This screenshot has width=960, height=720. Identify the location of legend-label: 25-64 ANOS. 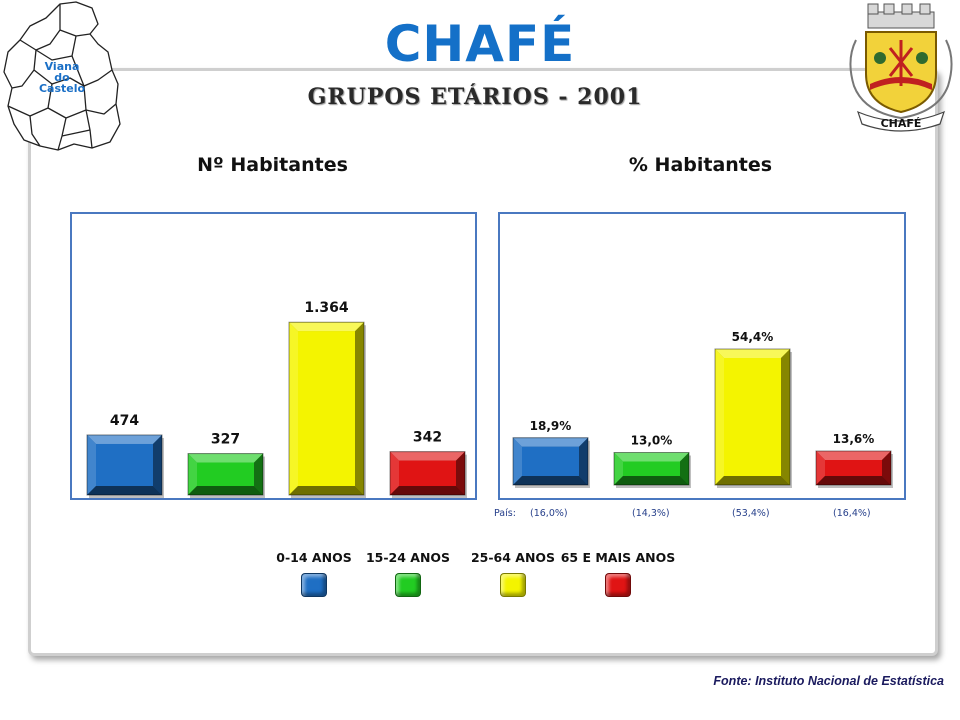
(513, 557).